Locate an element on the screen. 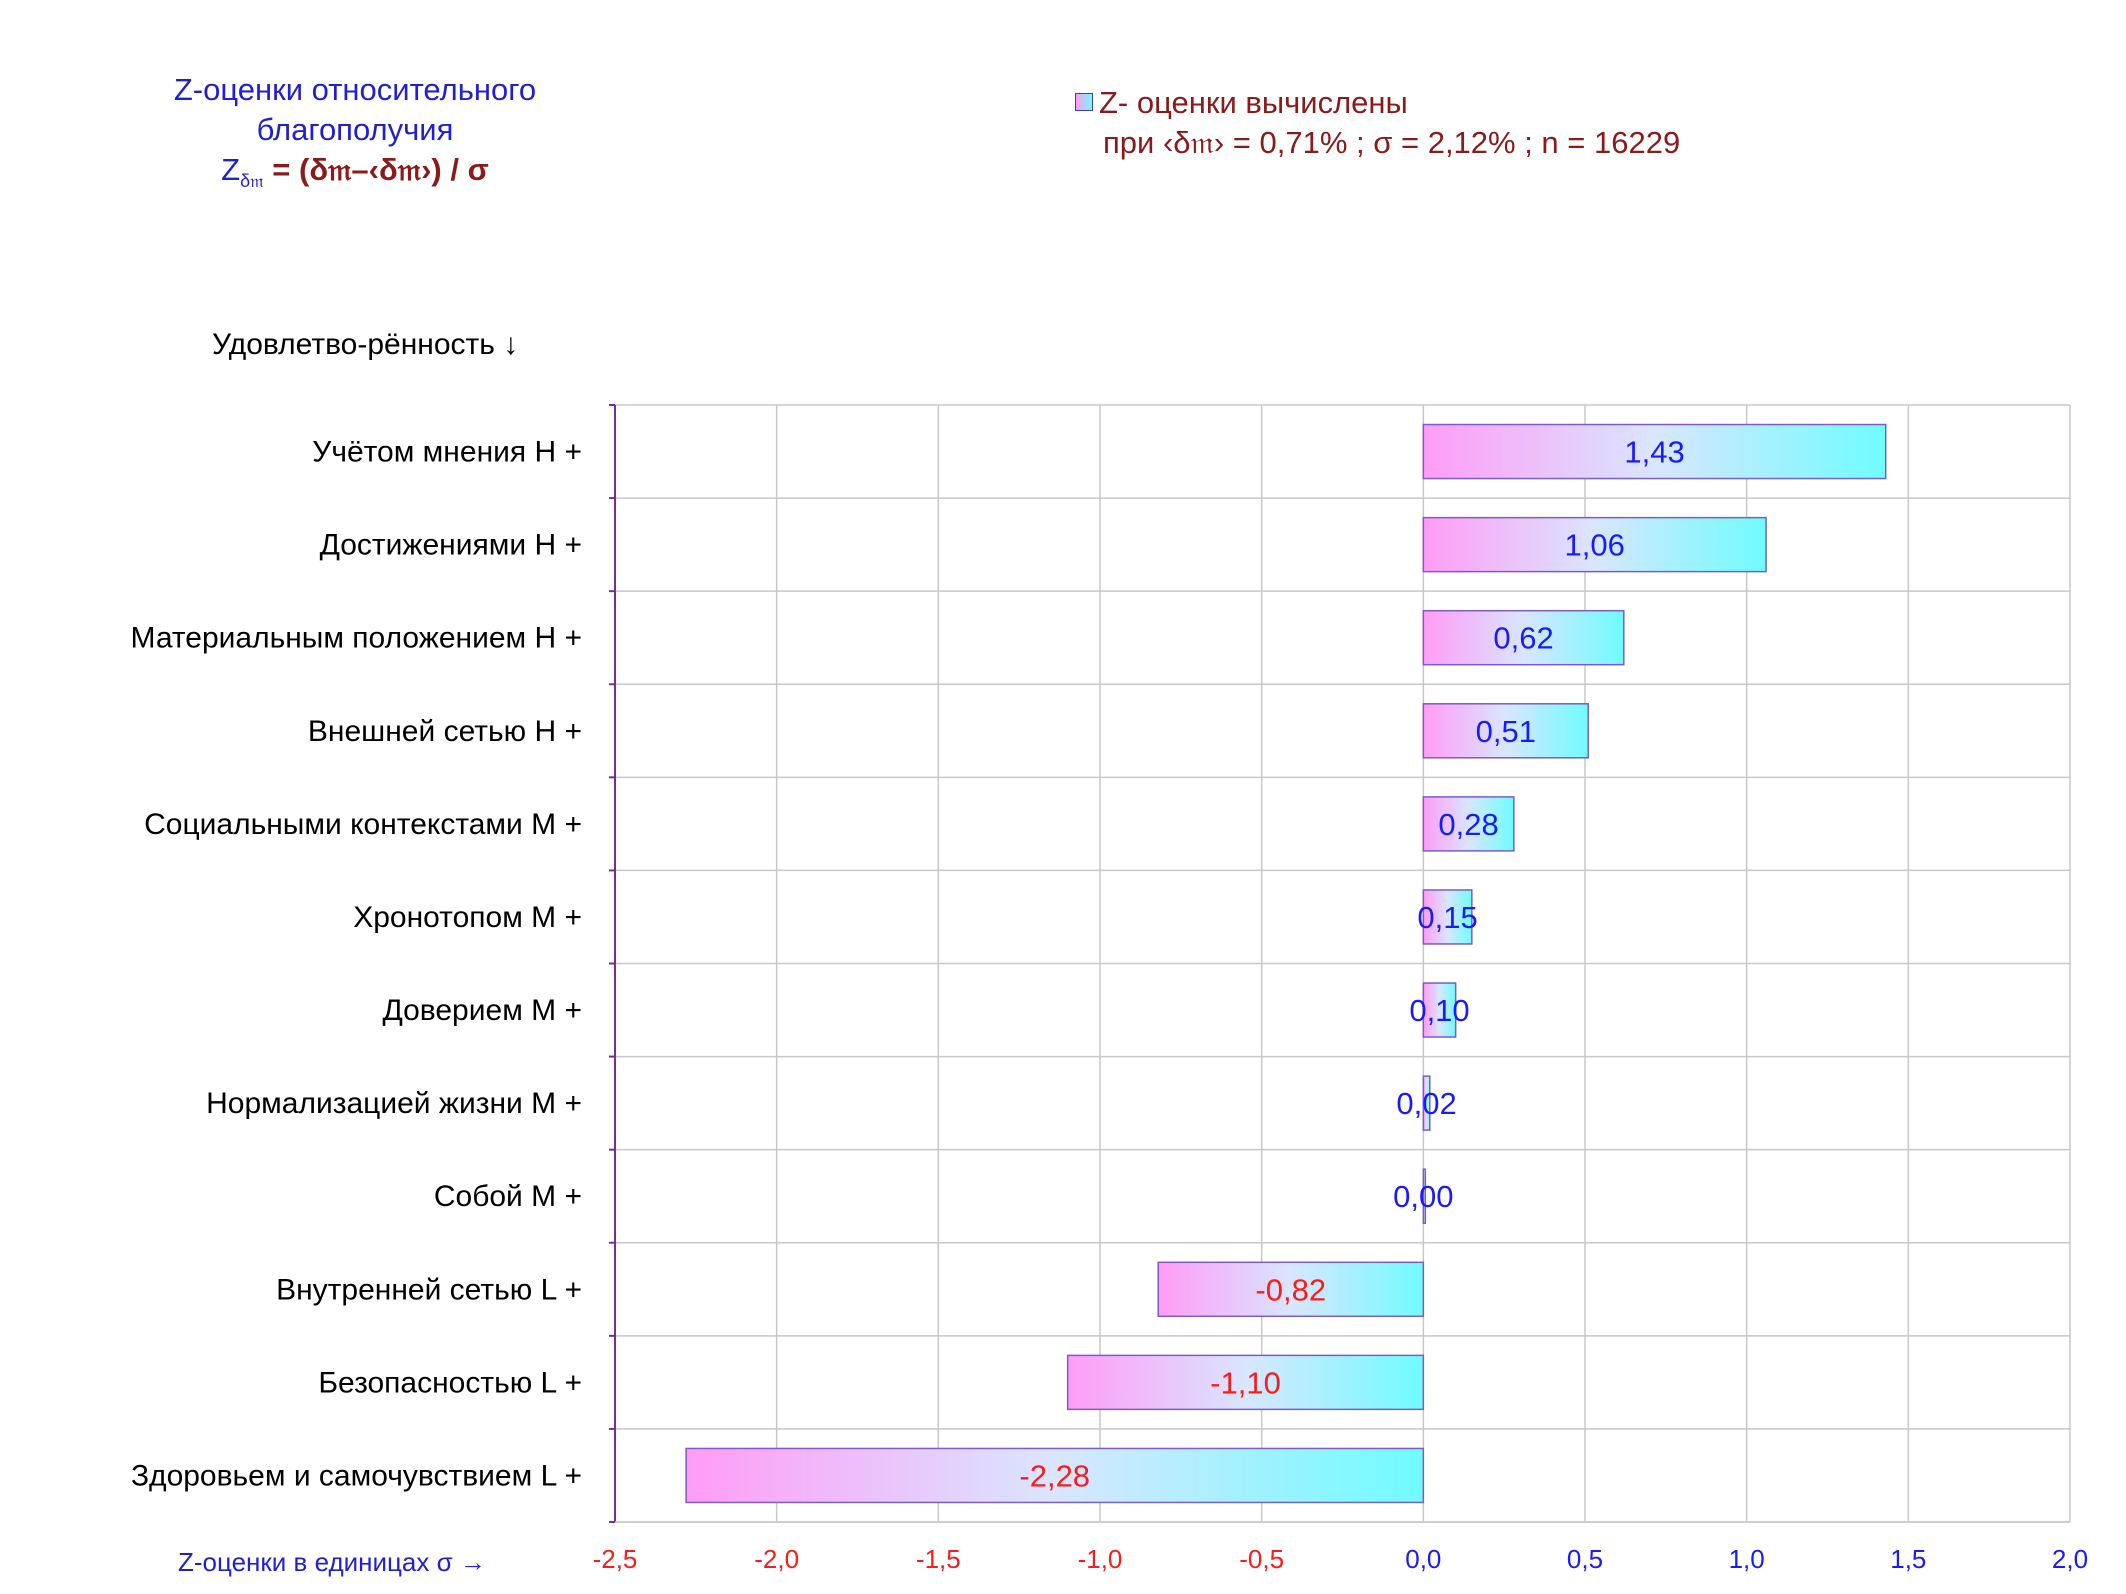 This screenshot has height=1594, width=2126. legend-entry: Z- оценки вычислены is located at coordinates (1377, 103).